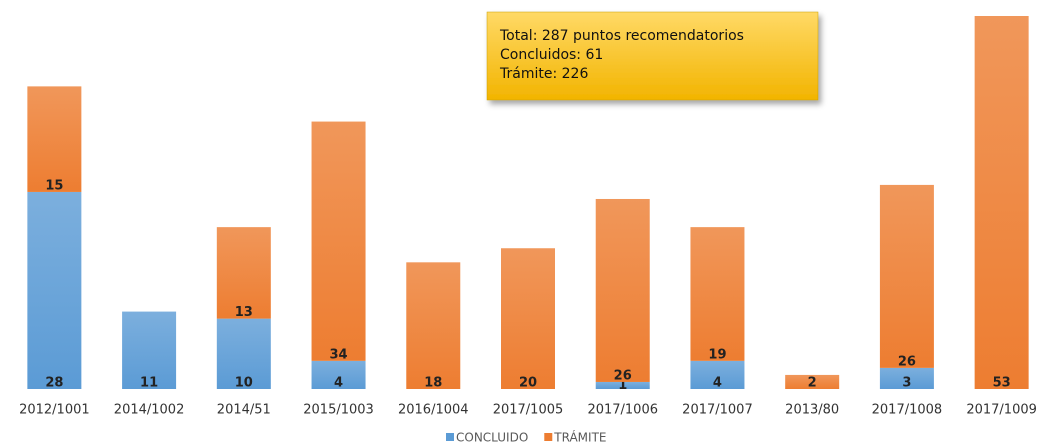 Image resolution: width=1039 pixels, height=448 pixels. I want to click on annotation-line: Concluidos: 61, so click(551, 55).